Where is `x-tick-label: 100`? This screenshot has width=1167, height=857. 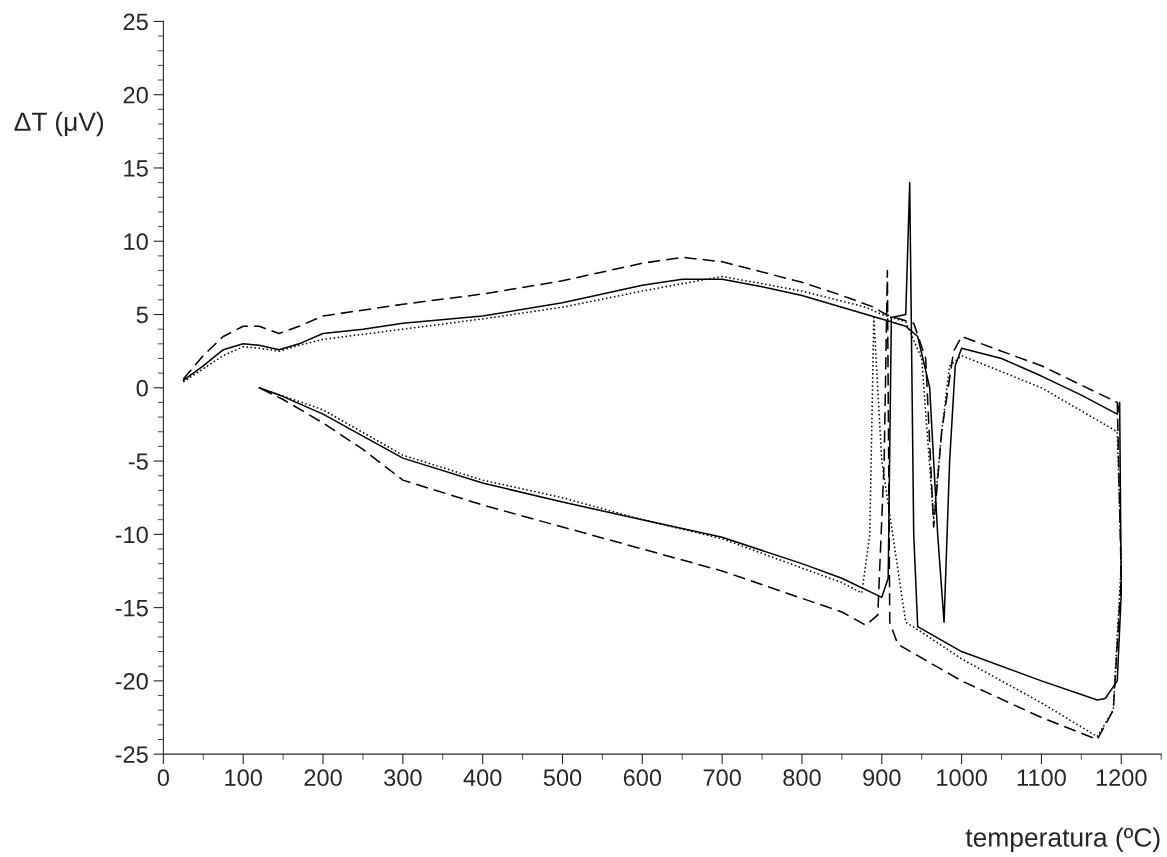
x-tick-label: 100 is located at coordinates (243, 778).